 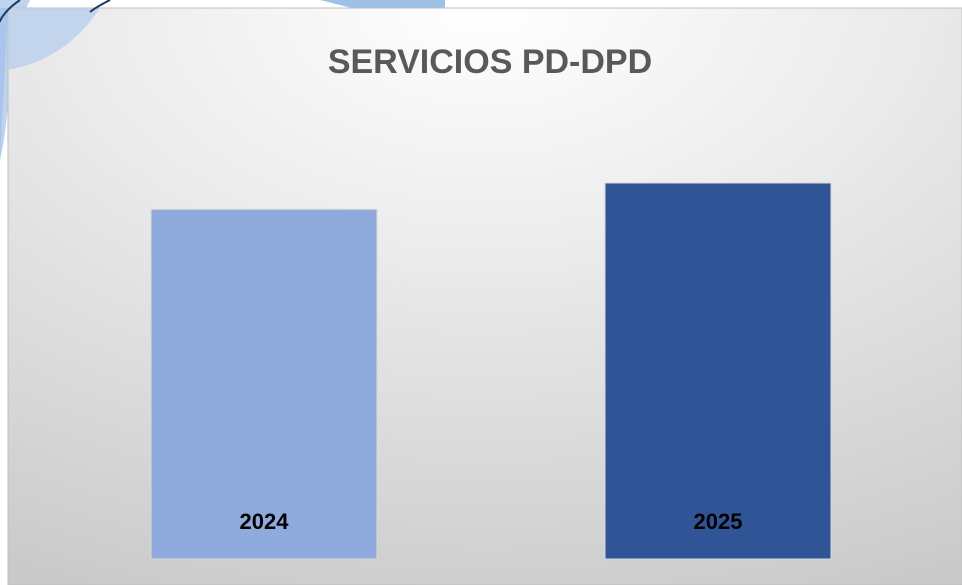 I want to click on bar, so click(x=264, y=384).